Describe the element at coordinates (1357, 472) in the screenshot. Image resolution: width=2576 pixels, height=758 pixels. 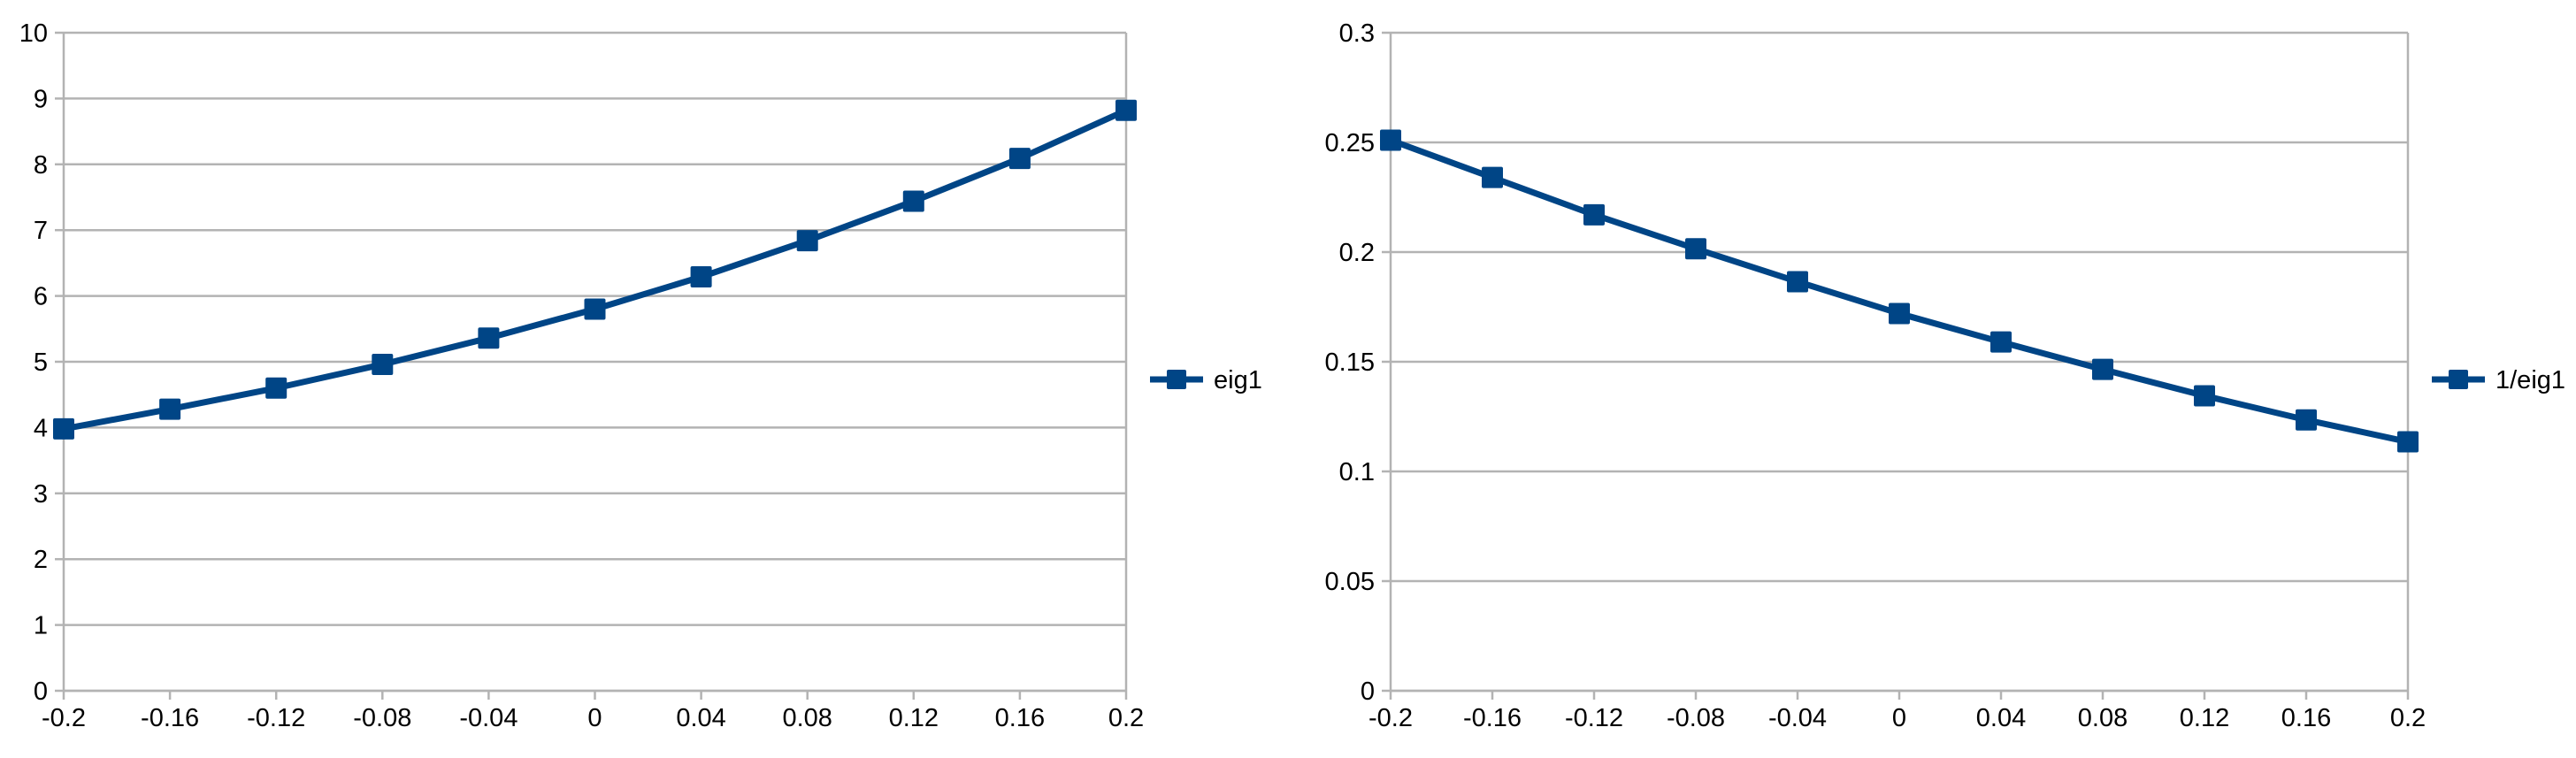
I see `chart2-y-tick-label: 0.1` at that location.